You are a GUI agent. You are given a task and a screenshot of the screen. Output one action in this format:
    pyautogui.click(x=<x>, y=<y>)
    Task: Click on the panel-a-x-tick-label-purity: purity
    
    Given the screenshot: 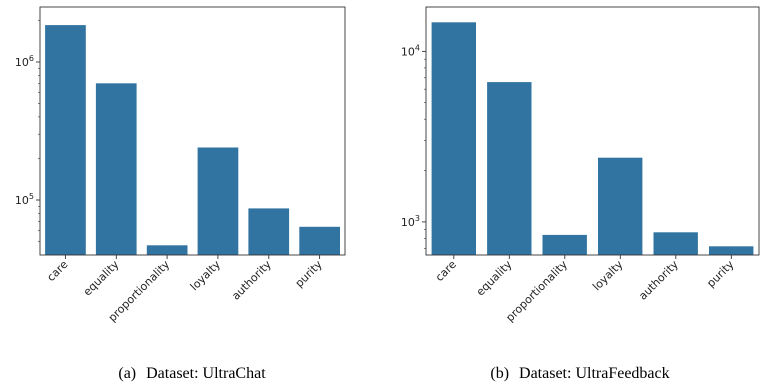 What is the action you would take?
    pyautogui.click(x=309, y=274)
    